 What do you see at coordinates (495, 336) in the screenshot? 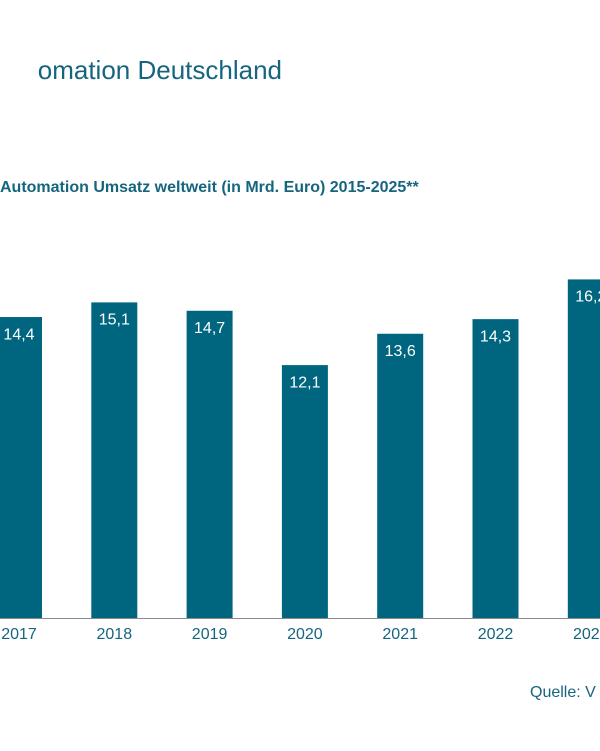
I see `value-label: 14,3` at bounding box center [495, 336].